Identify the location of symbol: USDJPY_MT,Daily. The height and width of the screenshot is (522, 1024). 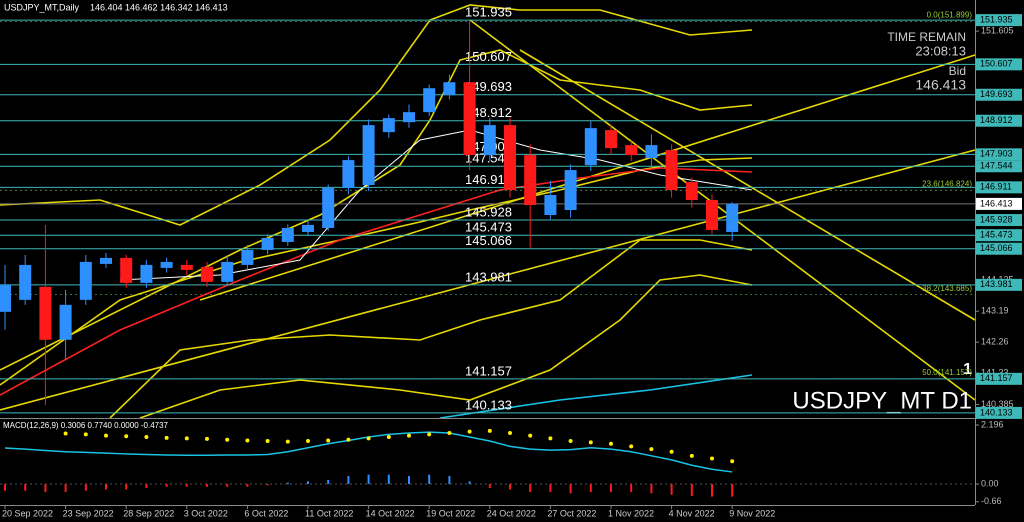
(42, 7).